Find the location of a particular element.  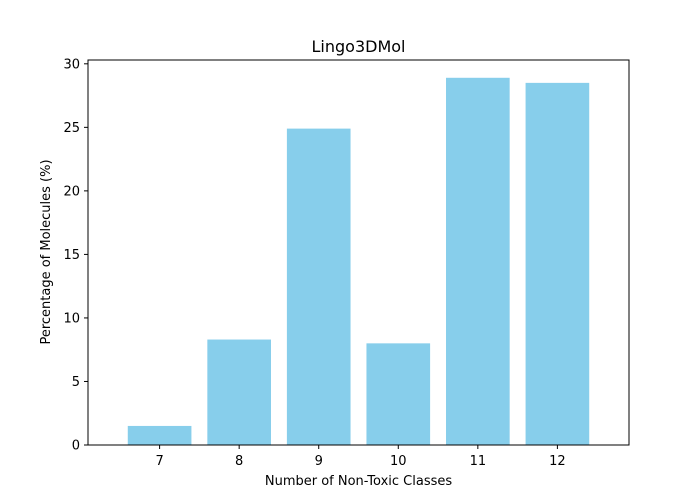

y-tick-label: 20 is located at coordinates (71, 191).